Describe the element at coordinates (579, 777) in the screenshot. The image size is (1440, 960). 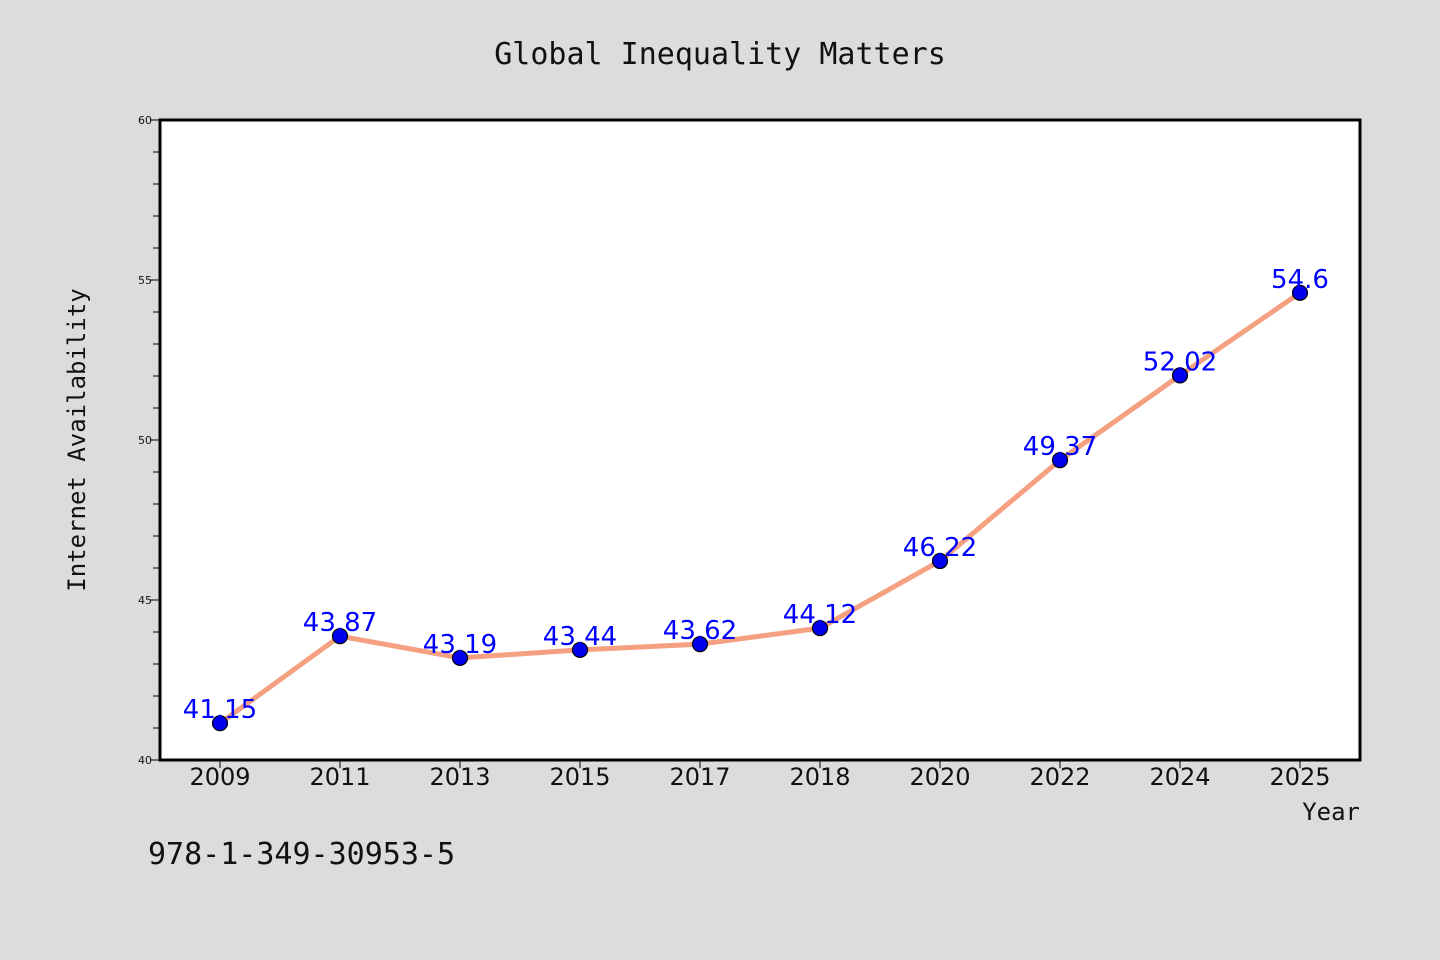
I see `x-tick-label: 2015` at that location.